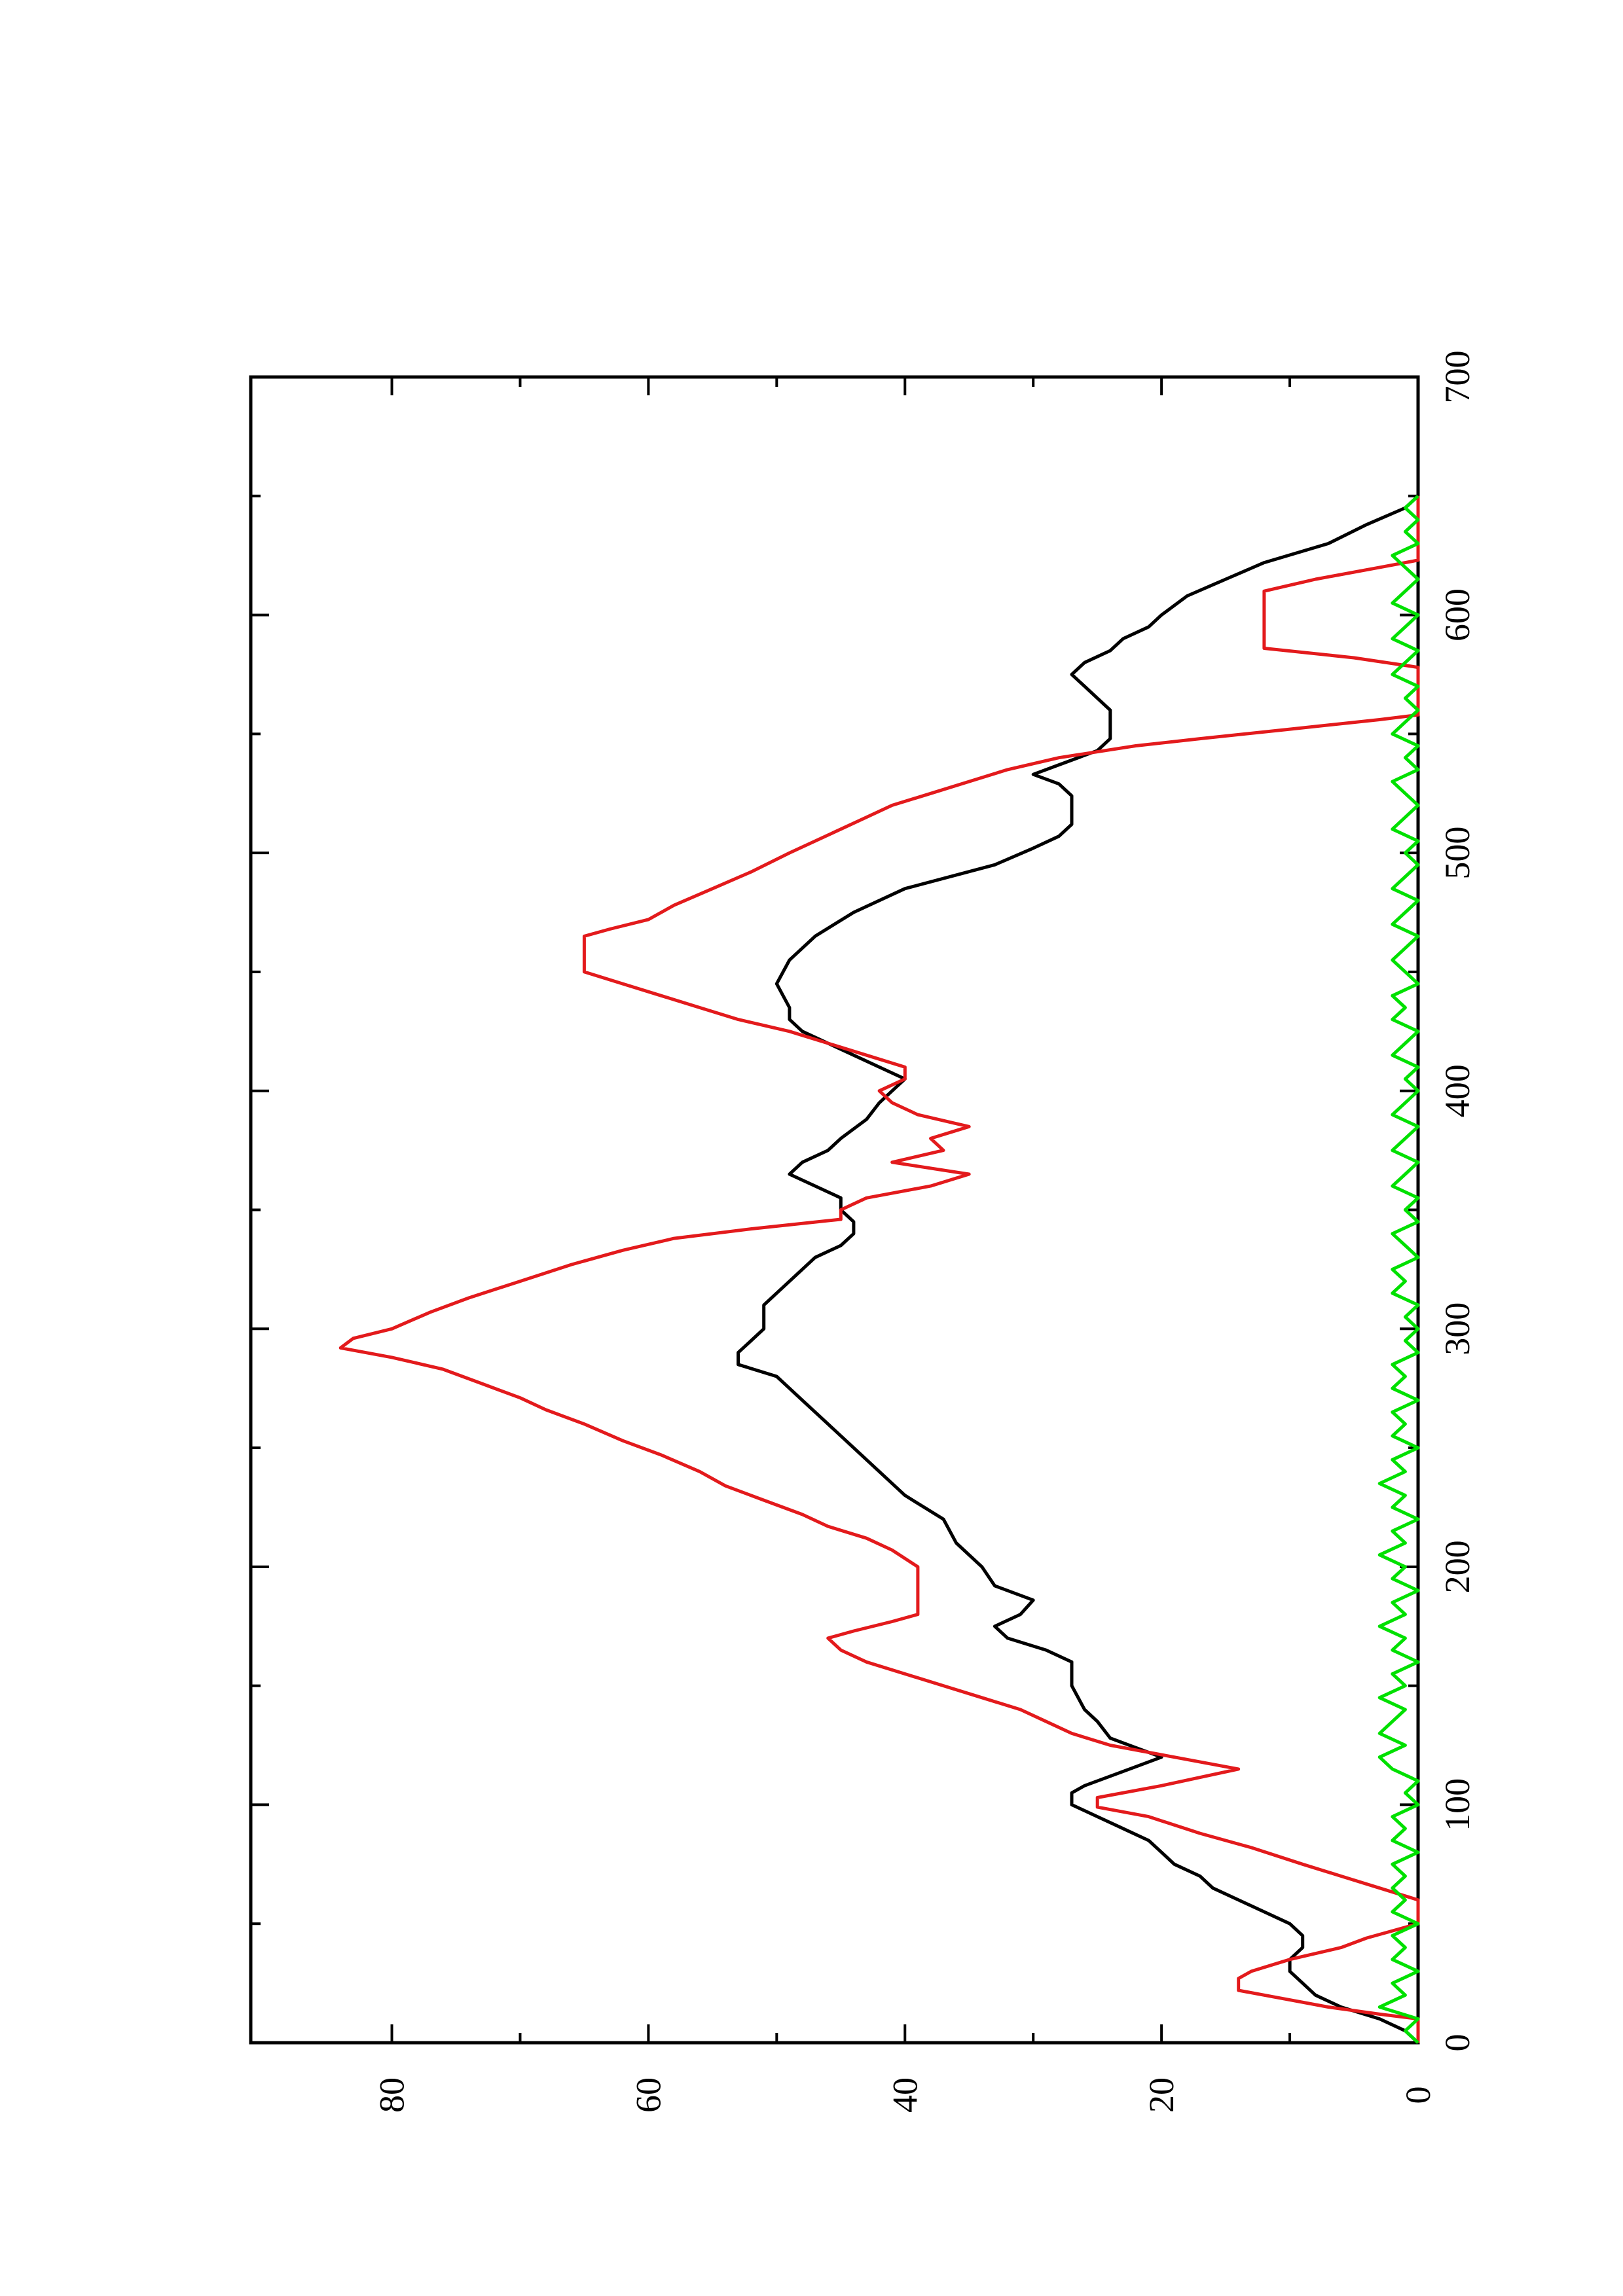 Image resolution: width=1623 pixels, height=2296 pixels. I want to click on y-tick-label: 0, so click(1418, 2095).